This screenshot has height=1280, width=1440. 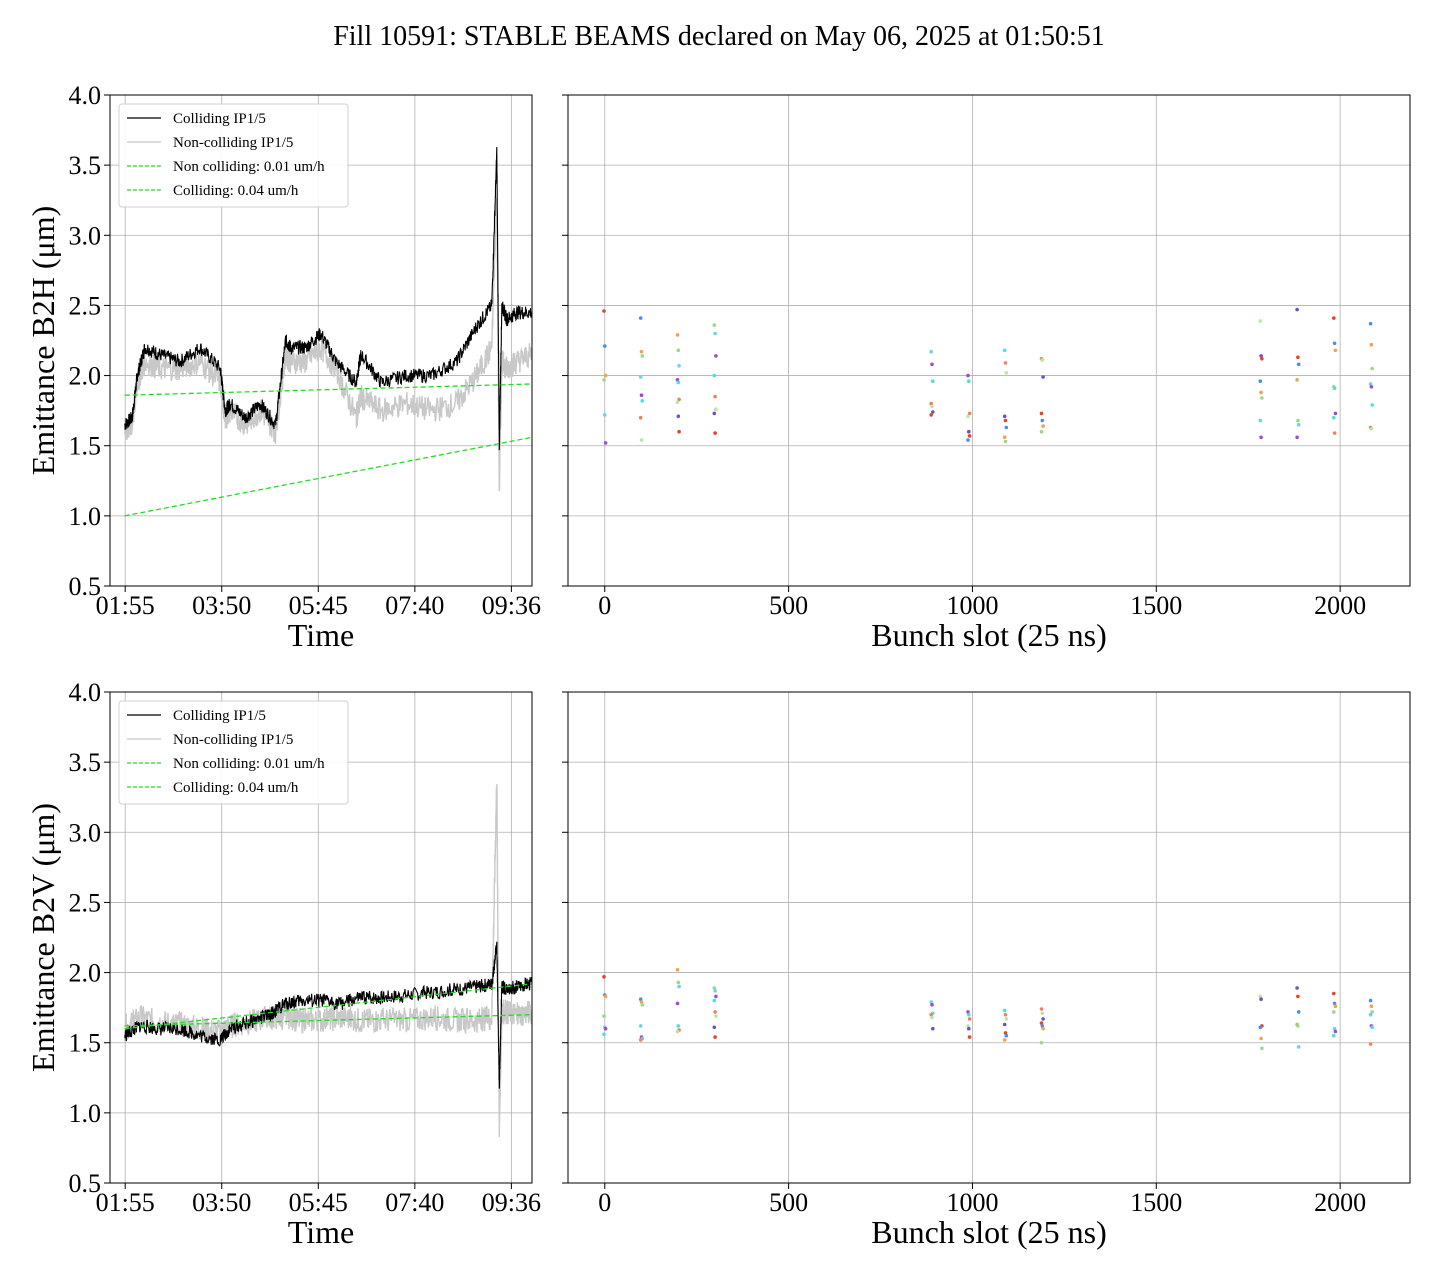 What do you see at coordinates (1340, 605) in the screenshot?
I see `x-tick-label: 2000` at bounding box center [1340, 605].